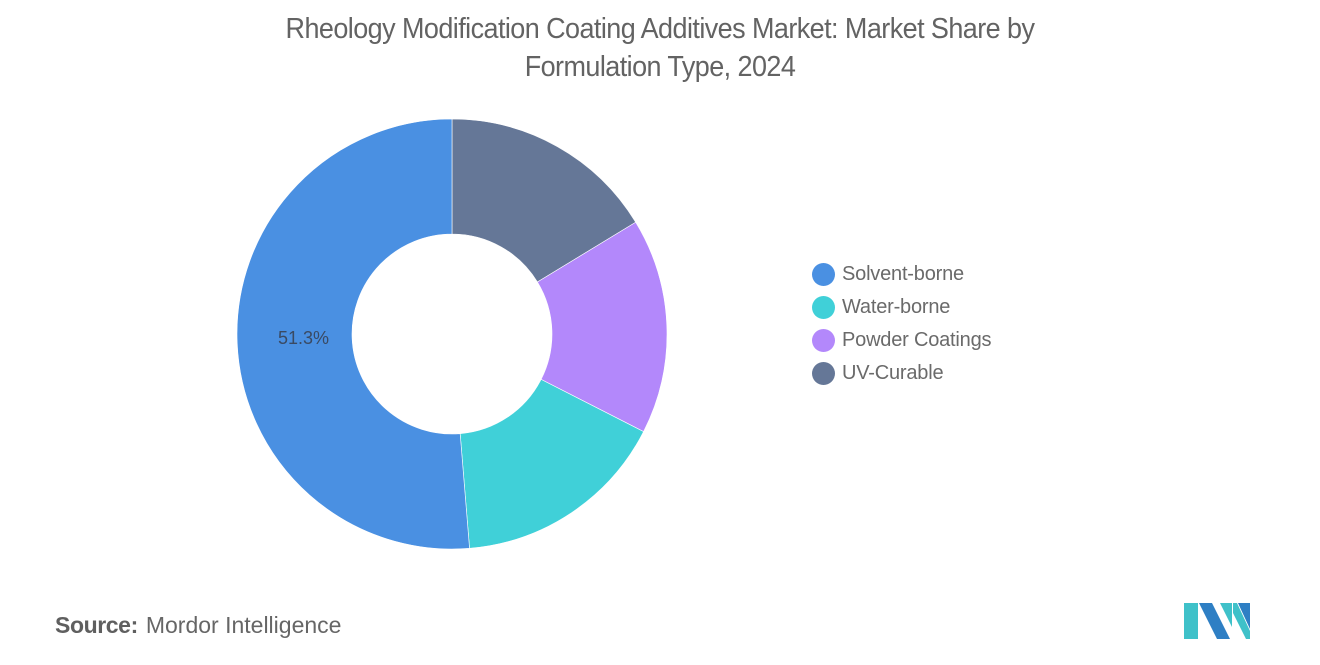  I want to click on chart-title-line-2: Formulation Type, 2024, so click(660, 67).